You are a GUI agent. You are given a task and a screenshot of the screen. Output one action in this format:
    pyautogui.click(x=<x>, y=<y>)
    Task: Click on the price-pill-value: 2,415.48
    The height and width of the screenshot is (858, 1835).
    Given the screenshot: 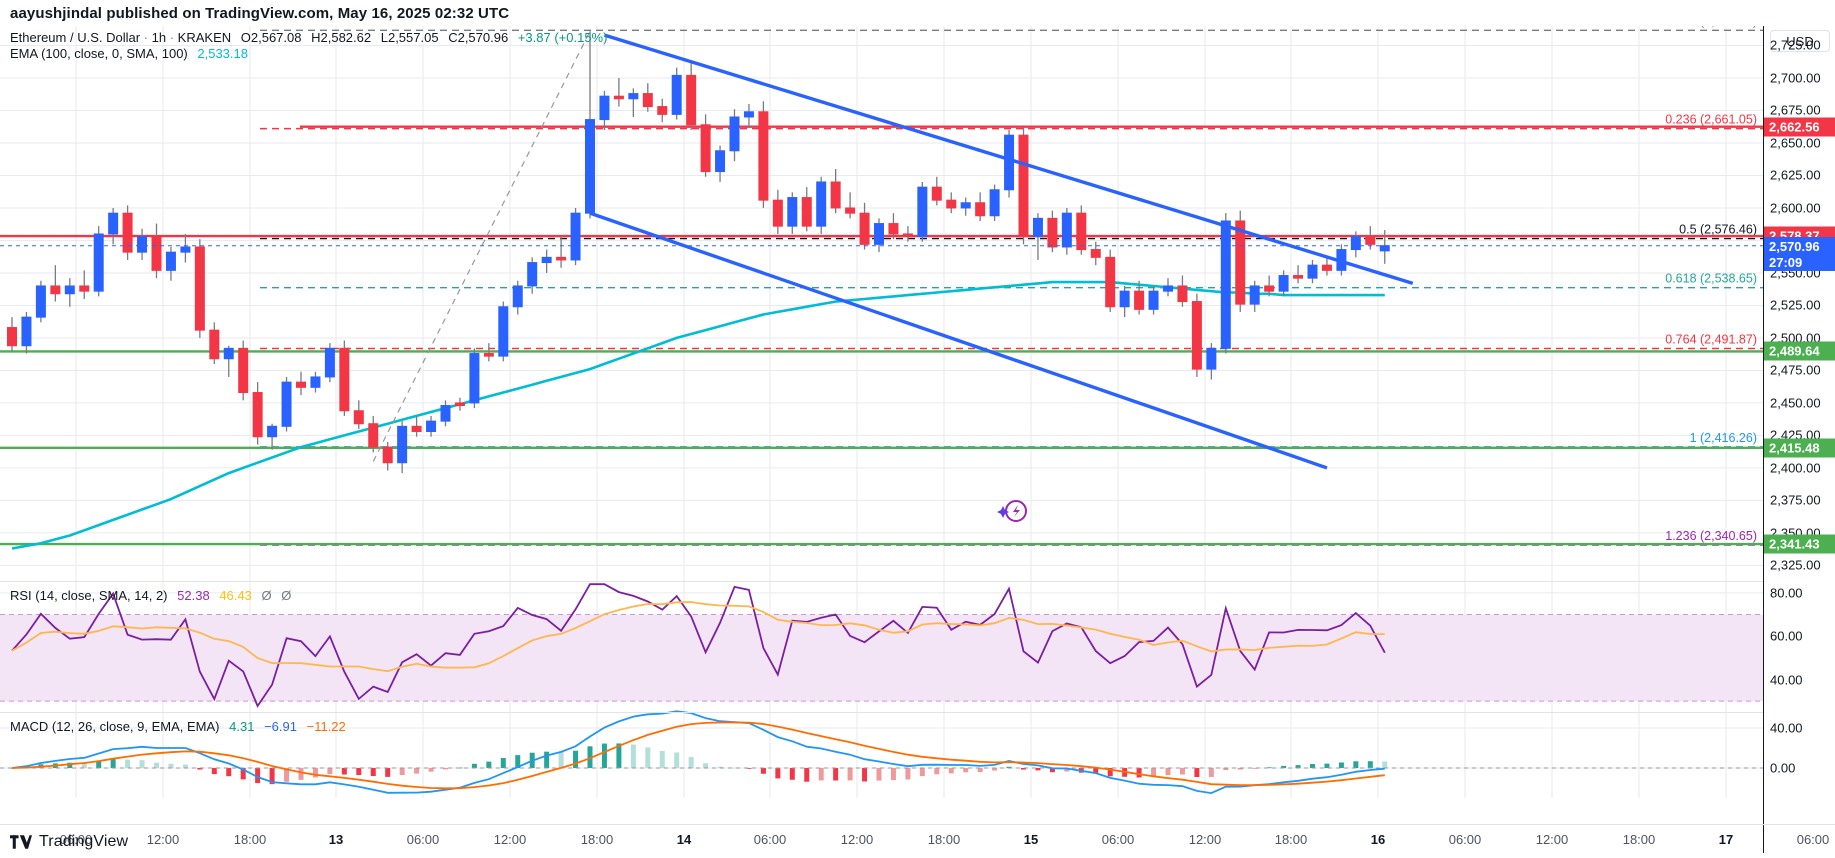 What is the action you would take?
    pyautogui.click(x=1794, y=448)
    